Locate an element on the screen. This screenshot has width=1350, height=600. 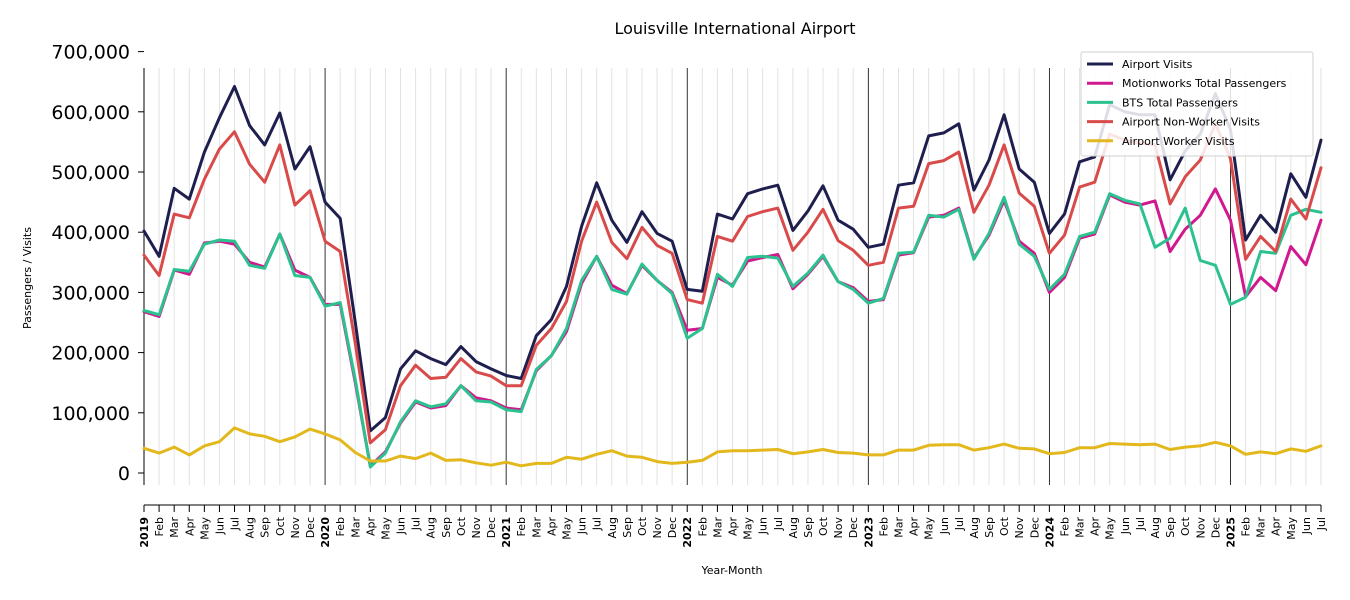
x-tick-label-year: 2025 is located at coordinates (1230, 532).